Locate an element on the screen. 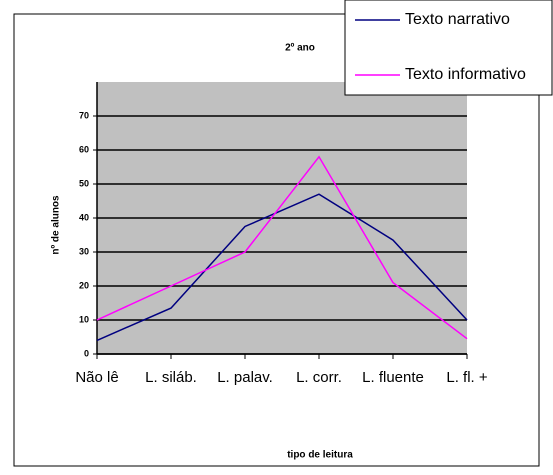 This screenshot has width=553, height=475. y-tick-label: 20 is located at coordinates (84, 285).